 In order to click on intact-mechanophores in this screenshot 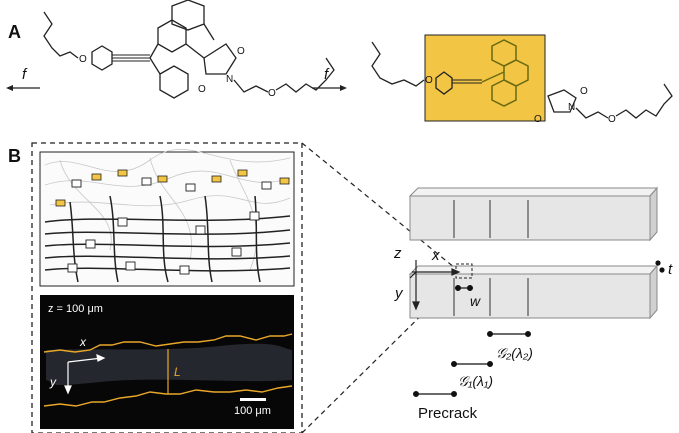, I will do `click(169, 226)`.